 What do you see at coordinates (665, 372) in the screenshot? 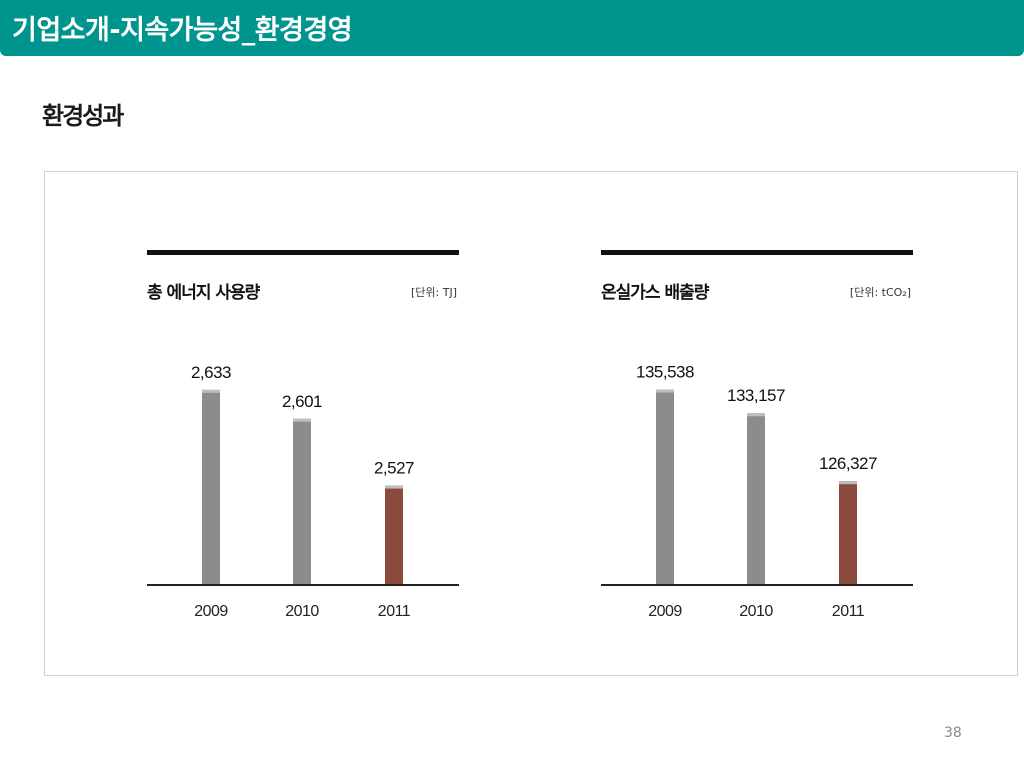
I see `data-label: 135,538` at bounding box center [665, 372].